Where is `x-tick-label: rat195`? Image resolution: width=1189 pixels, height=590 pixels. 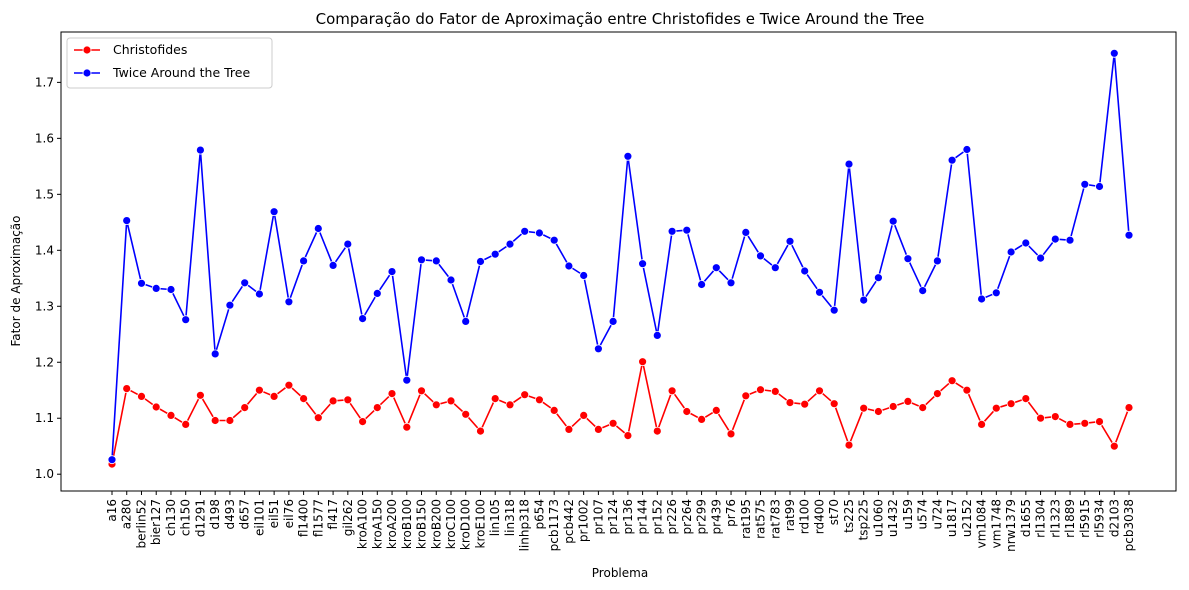
x-tick-label: rat195 is located at coordinates (746, 519).